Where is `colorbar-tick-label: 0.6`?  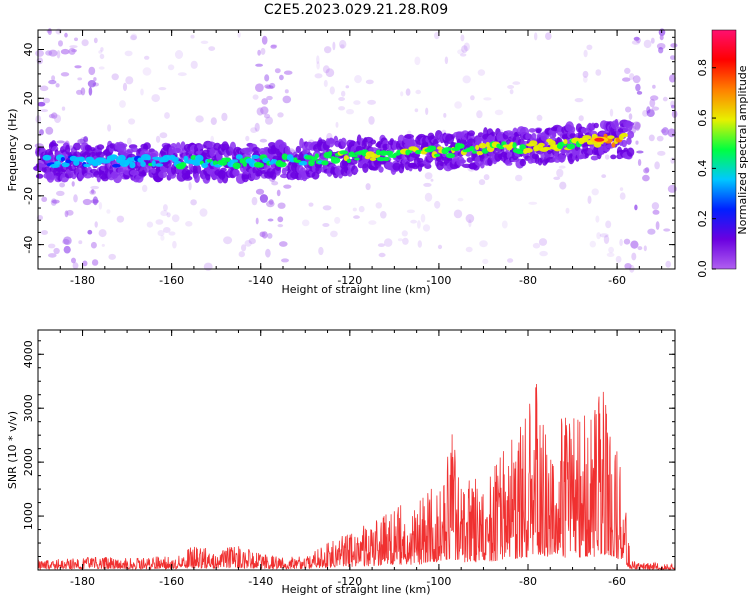 colorbar-tick-label: 0.6 is located at coordinates (702, 118).